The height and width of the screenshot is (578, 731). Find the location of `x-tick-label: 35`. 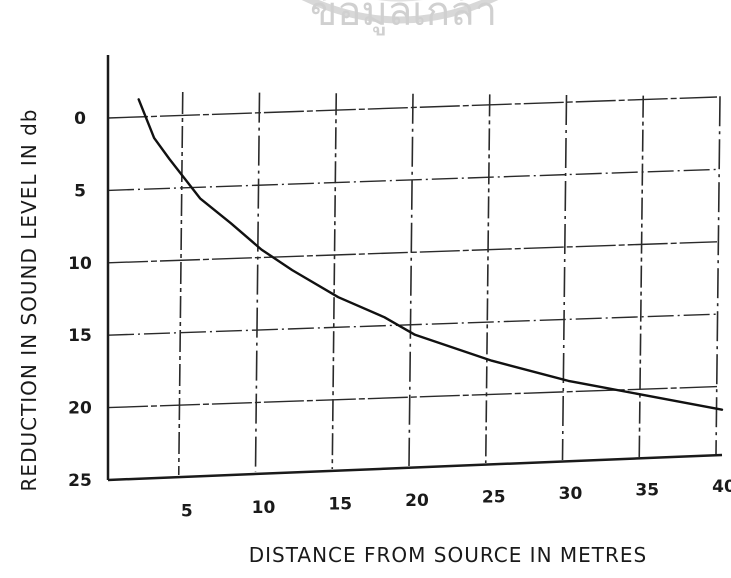

x-tick-label: 35 is located at coordinates (647, 491).